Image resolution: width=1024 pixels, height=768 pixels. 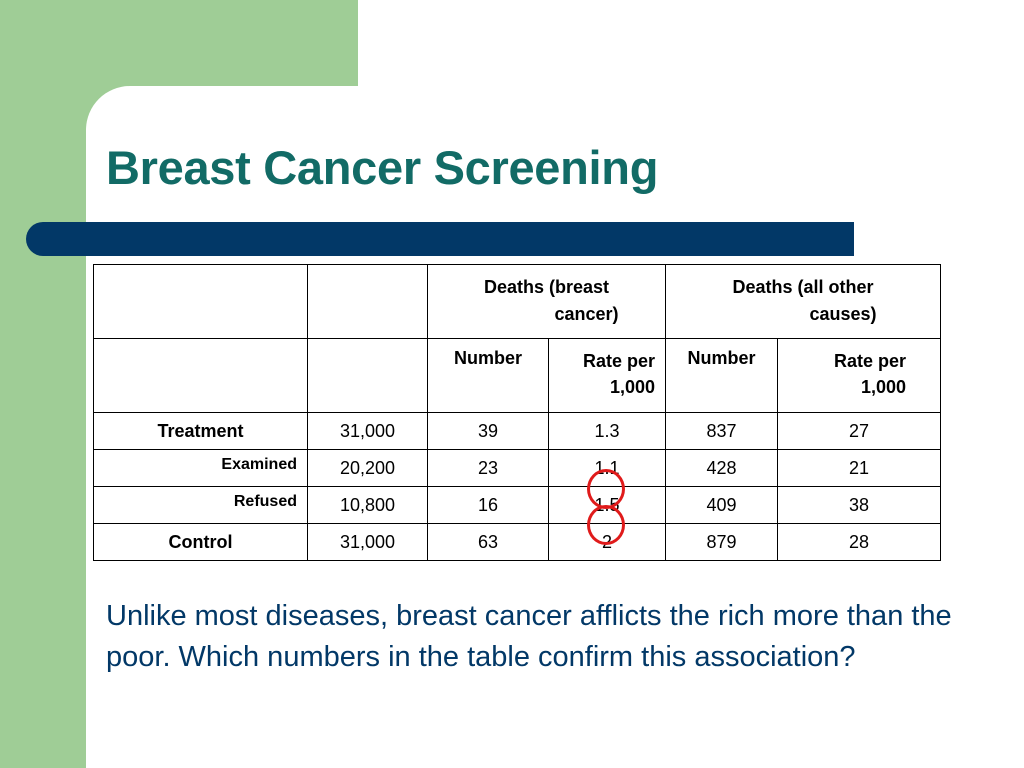 What do you see at coordinates (488, 375) in the screenshot?
I see `header-breast-number: Number` at bounding box center [488, 375].